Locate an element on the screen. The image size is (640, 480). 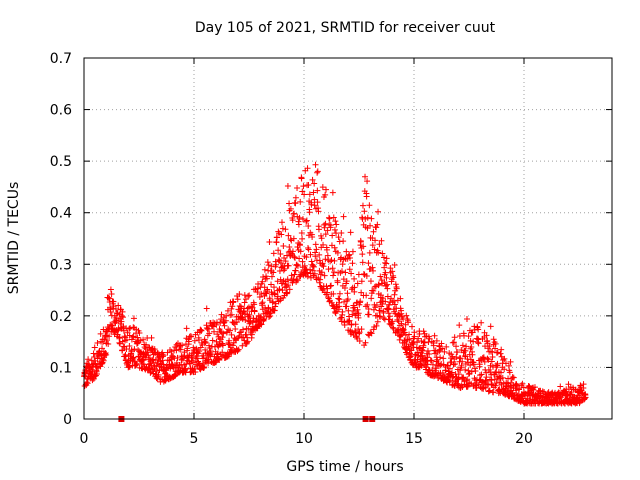
y-tick-label: 0 is located at coordinates (67, 420).